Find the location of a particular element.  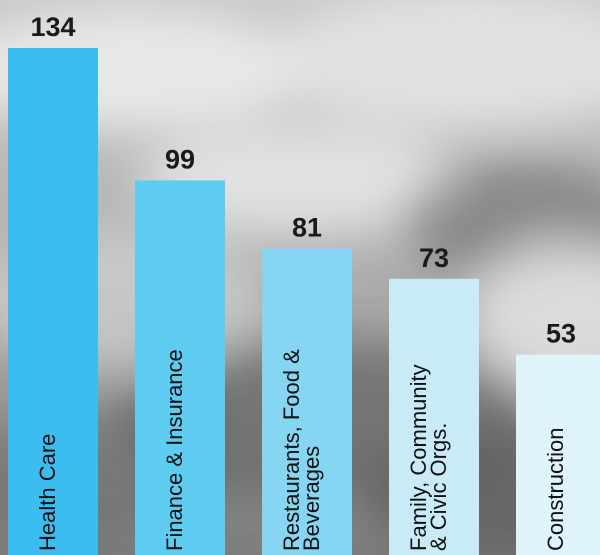

category-label-2-line-0: Restaurants, Food & is located at coordinates (291, 450).